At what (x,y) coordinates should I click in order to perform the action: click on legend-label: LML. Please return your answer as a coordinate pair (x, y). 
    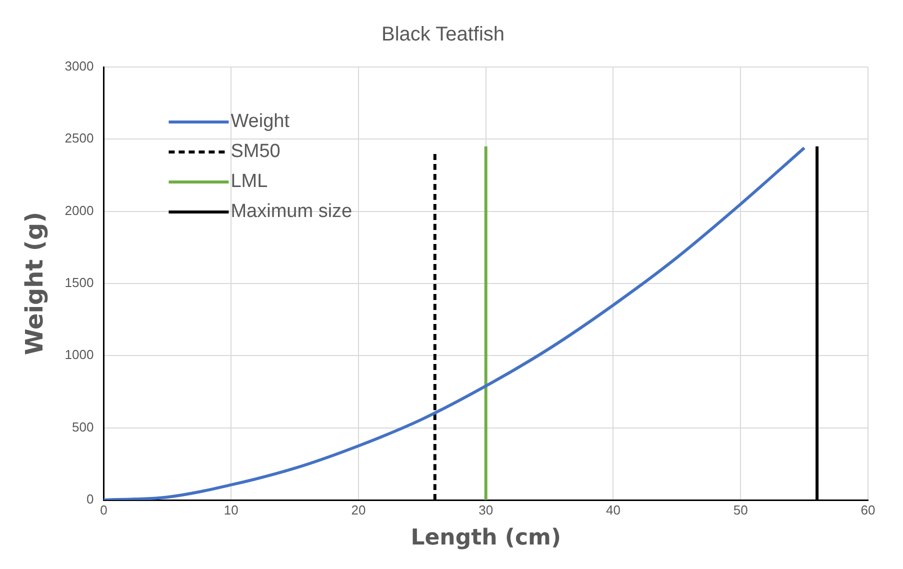
    Looking at the image, I should click on (249, 181).